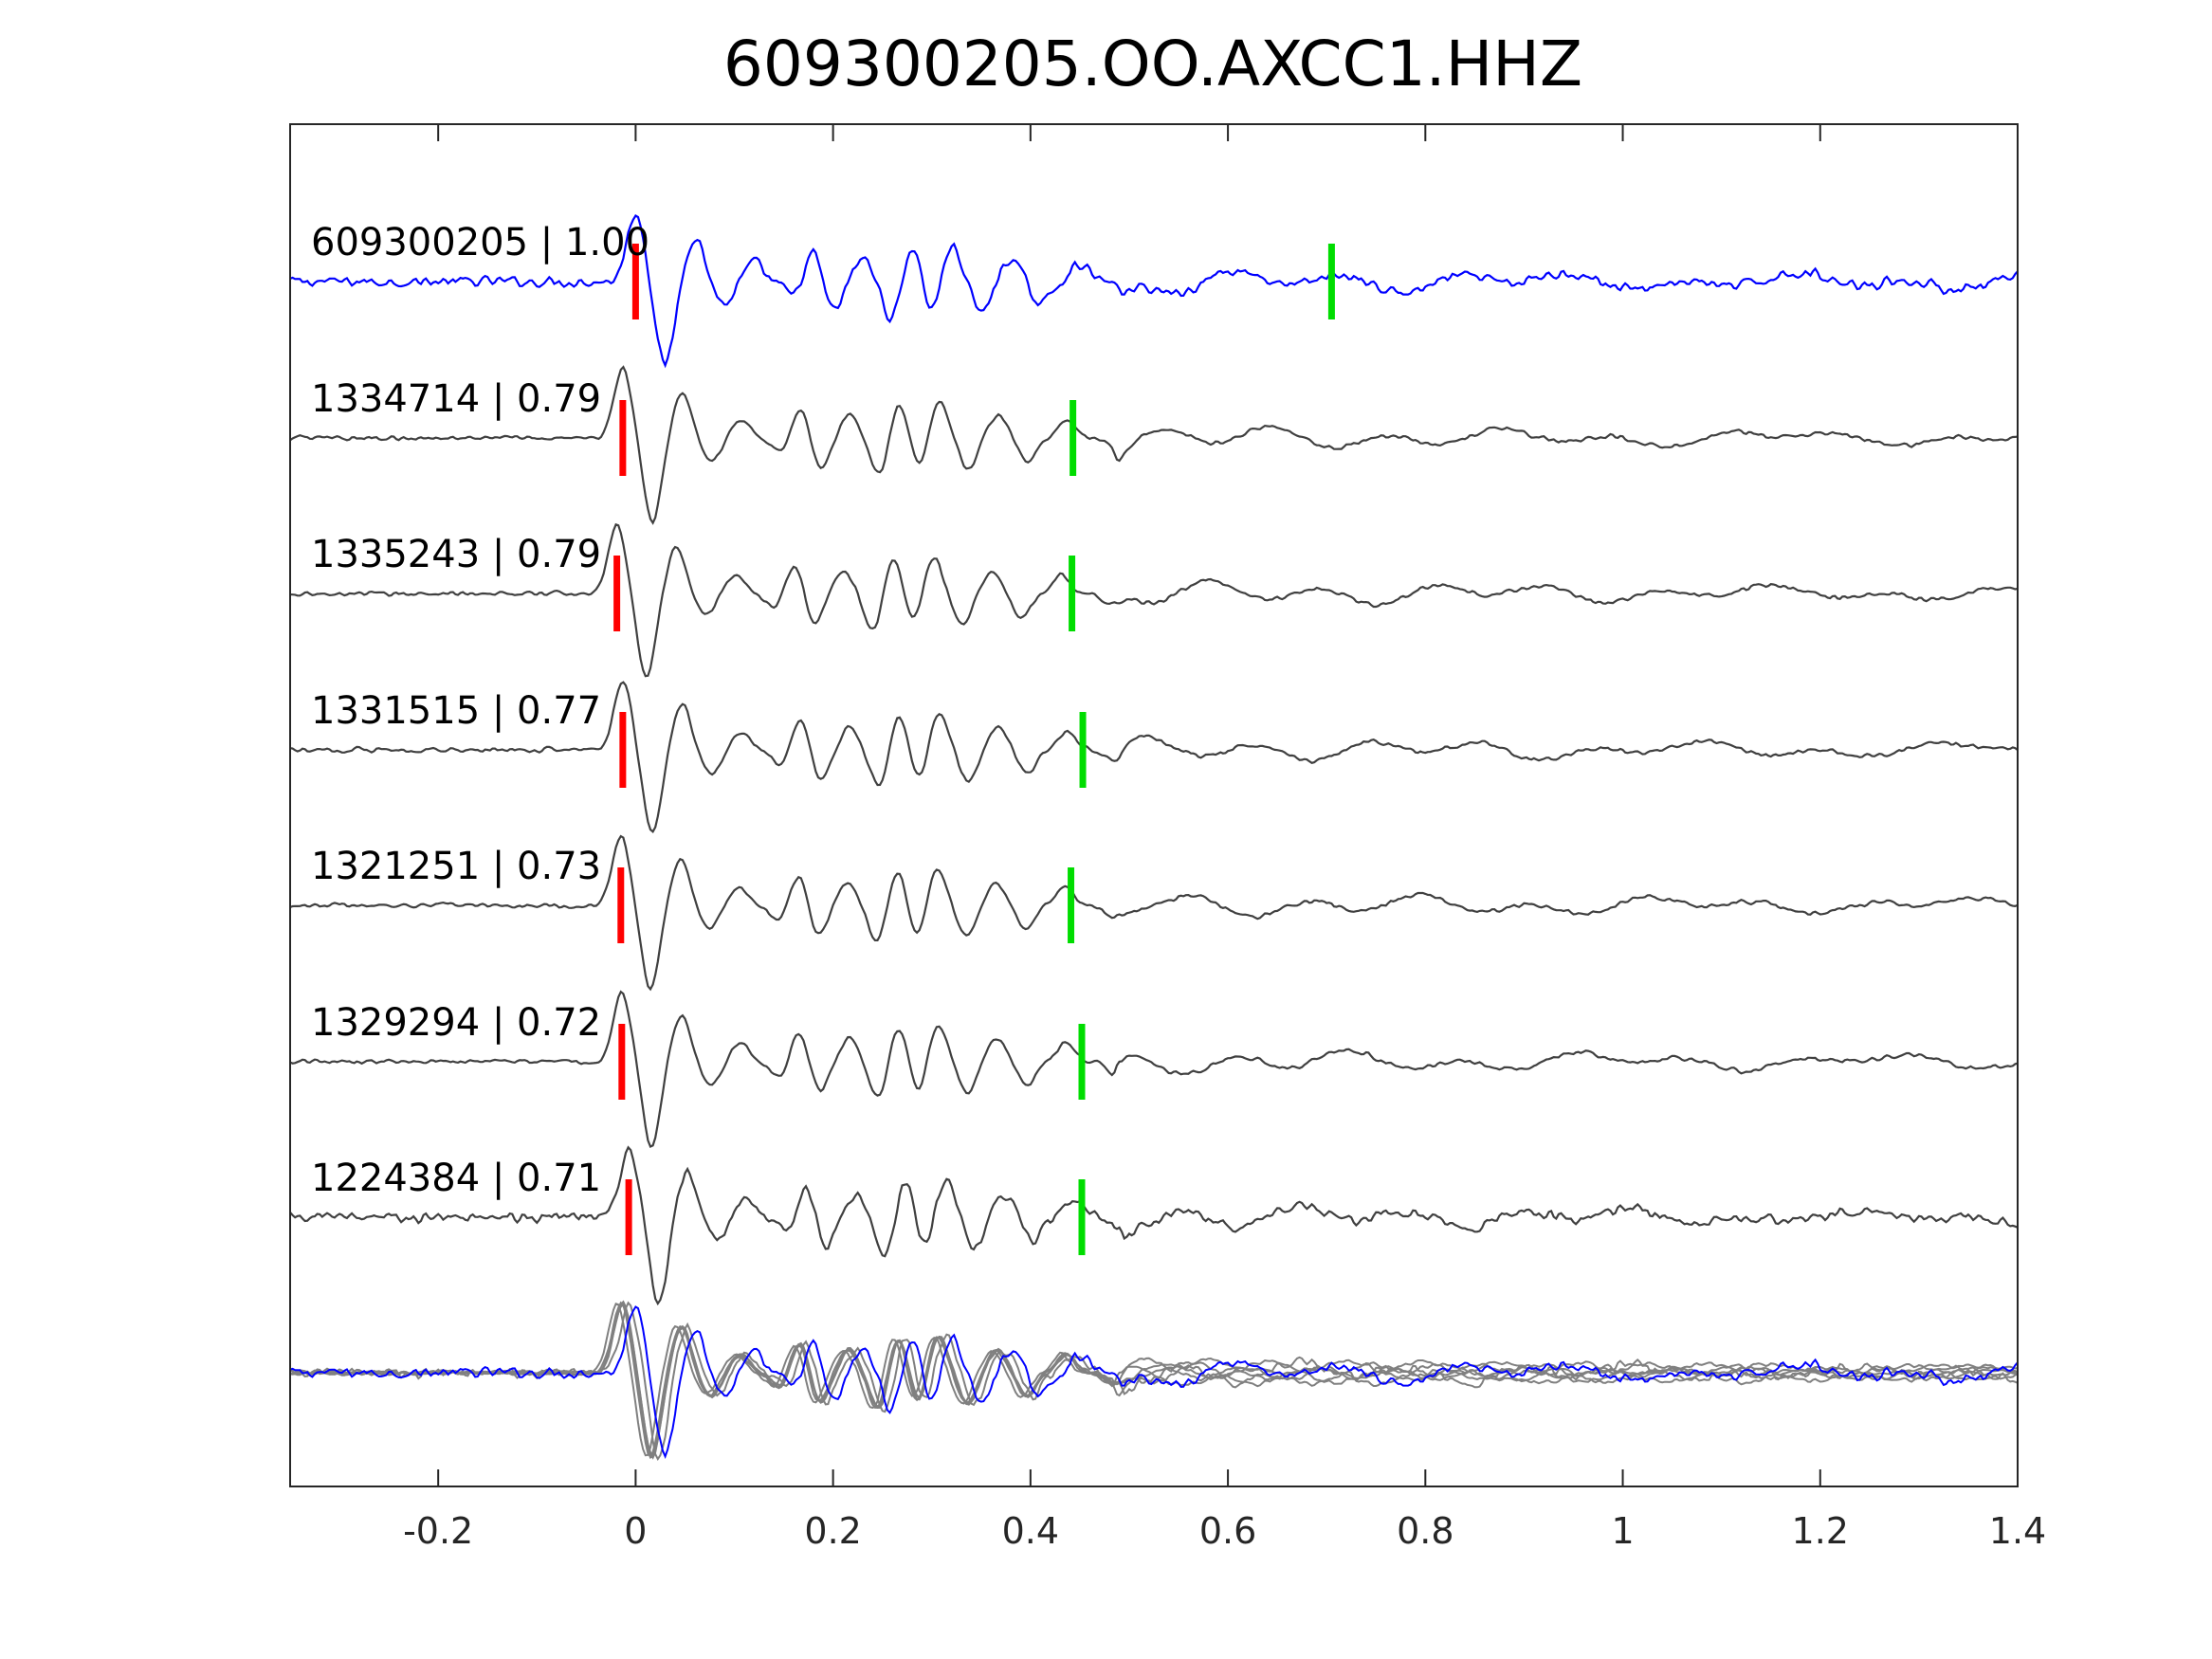 Image resolution: width=2212 pixels, height=1659 pixels. Describe the element at coordinates (456, 1023) in the screenshot. I see `trace-label-5: 1329294 | 0.72` at that location.